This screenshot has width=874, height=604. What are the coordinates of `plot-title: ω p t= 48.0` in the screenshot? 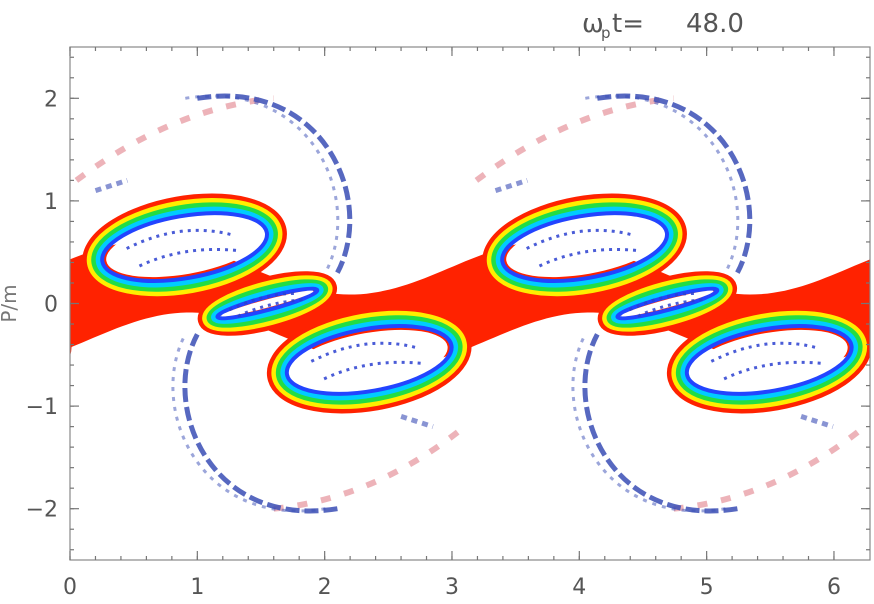 It's located at (663, 25).